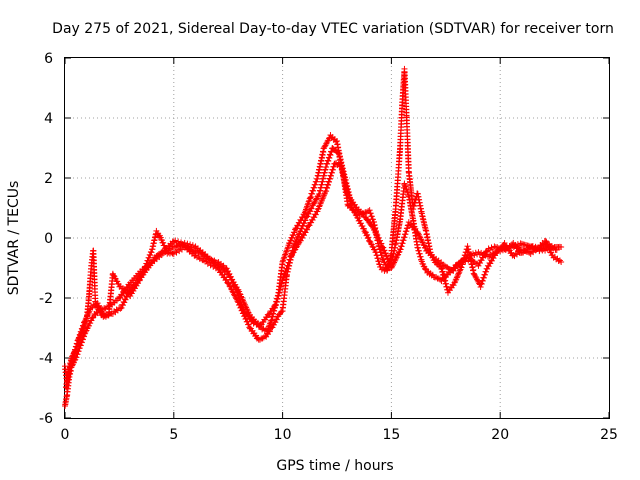 The image size is (640, 480). I want to click on y-tick-label: 2, so click(48, 179).